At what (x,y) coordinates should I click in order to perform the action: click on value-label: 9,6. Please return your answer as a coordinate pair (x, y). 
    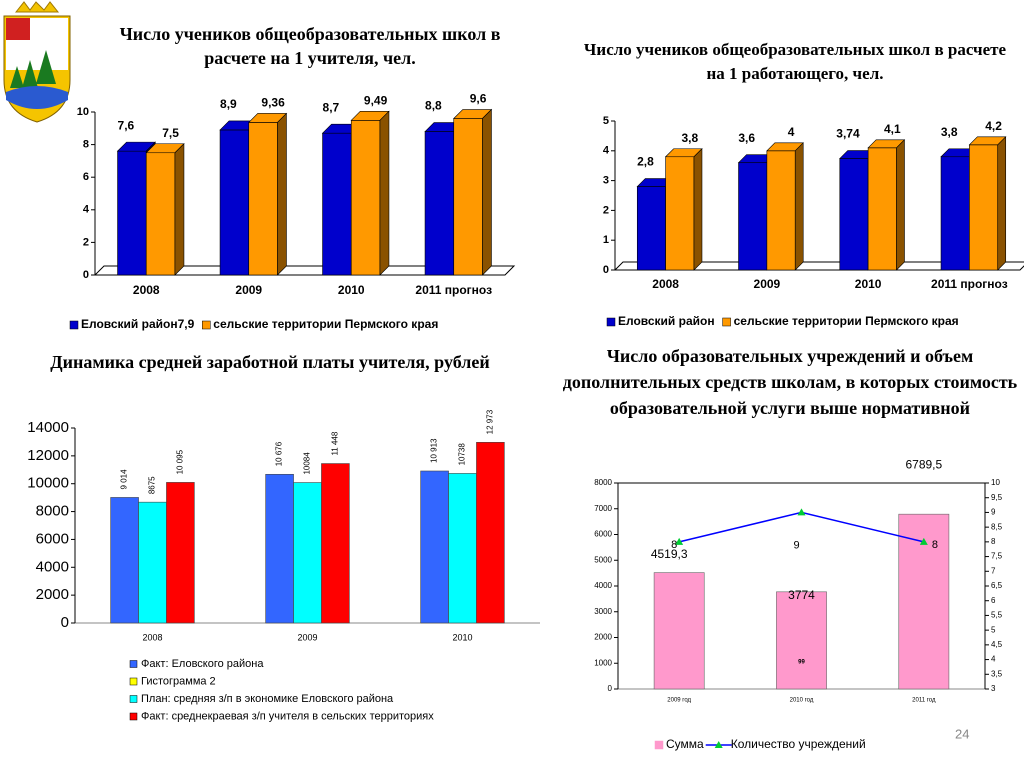
    Looking at the image, I should click on (478, 99).